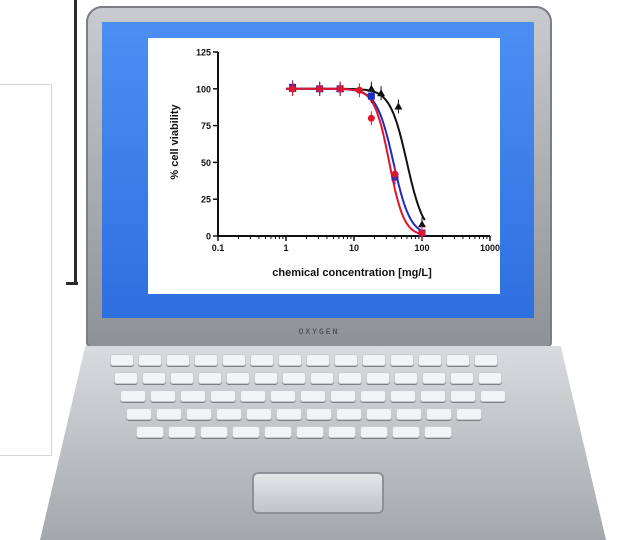 The height and width of the screenshot is (540, 631). I want to click on connector-bracket, so click(71, 142).